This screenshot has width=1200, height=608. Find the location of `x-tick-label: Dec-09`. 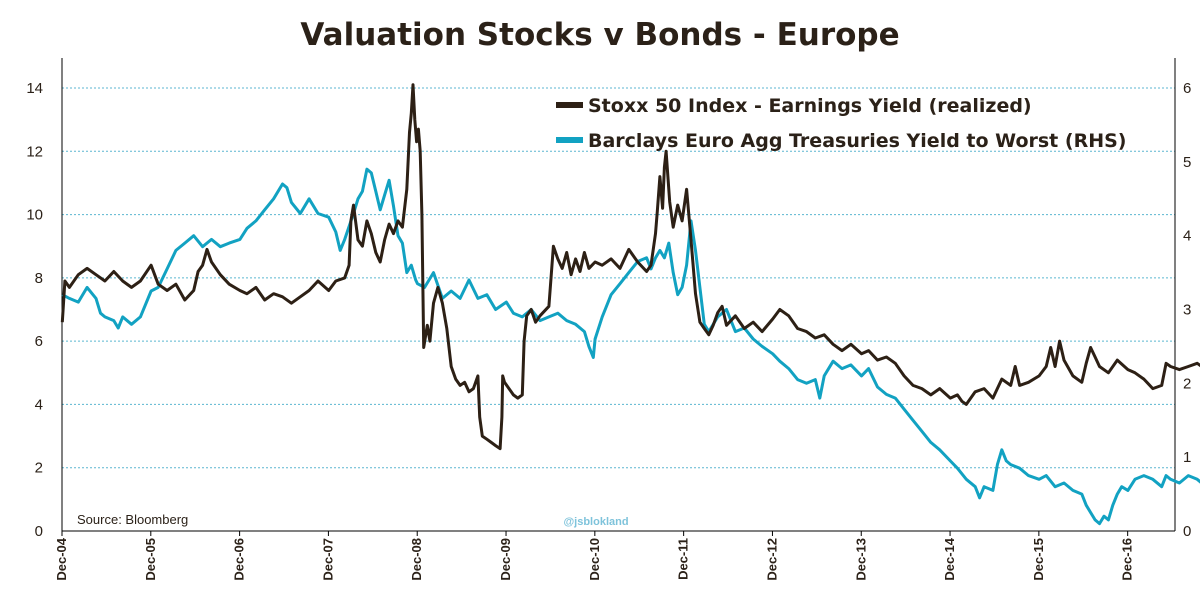

x-tick-label: Dec-09 is located at coordinates (505, 559).